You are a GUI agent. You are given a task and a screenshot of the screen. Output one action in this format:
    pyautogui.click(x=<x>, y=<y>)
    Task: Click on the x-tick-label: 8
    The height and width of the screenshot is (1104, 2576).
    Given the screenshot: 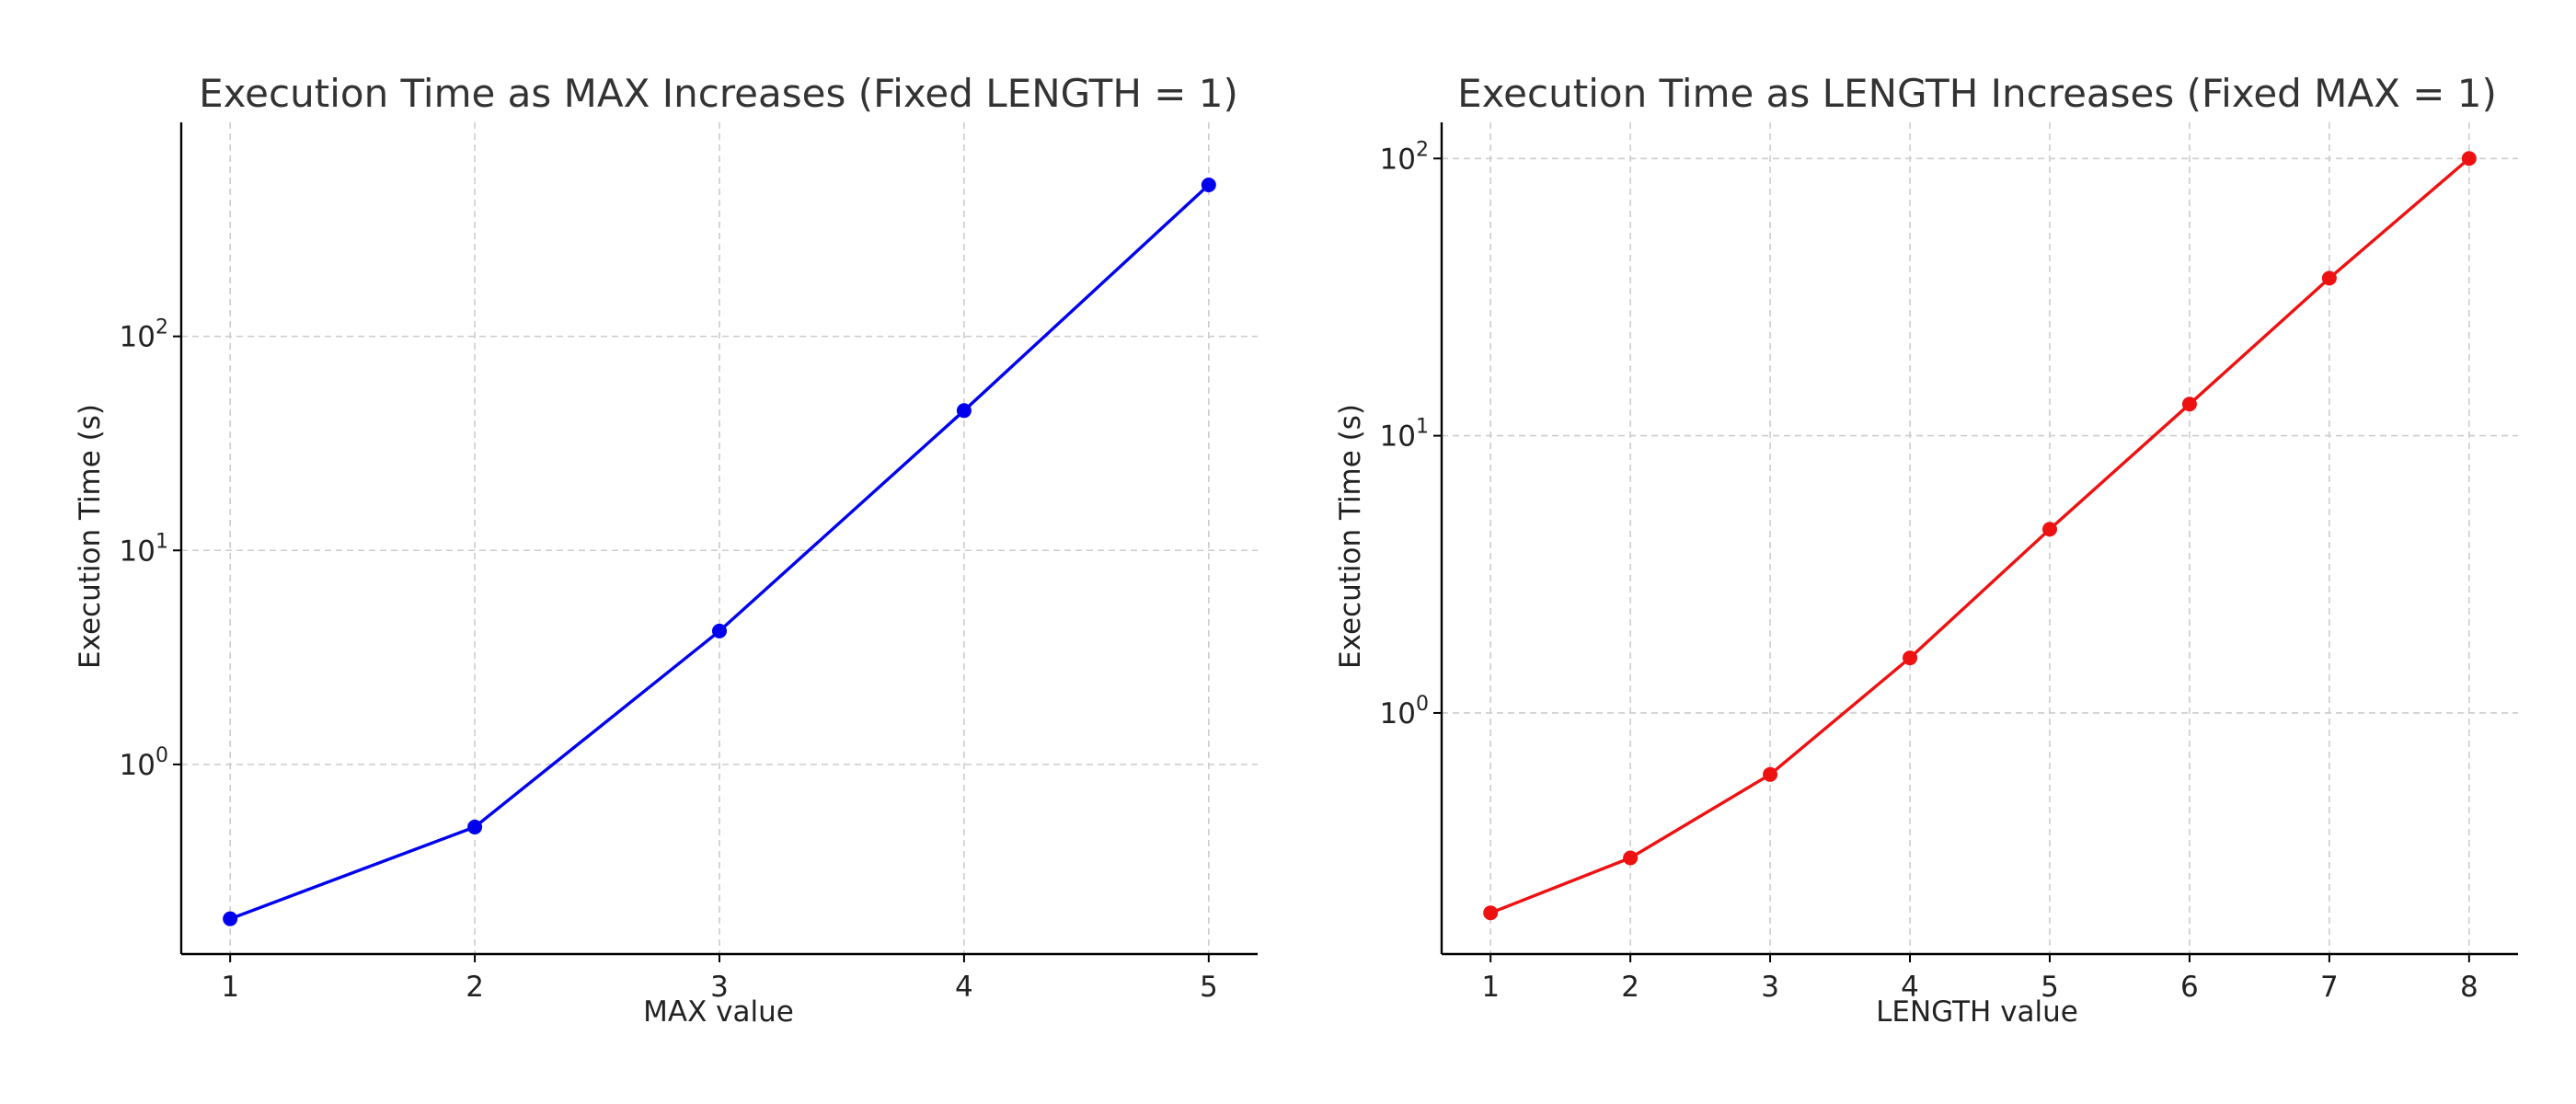 What is the action you would take?
    pyautogui.click(x=2469, y=987)
    